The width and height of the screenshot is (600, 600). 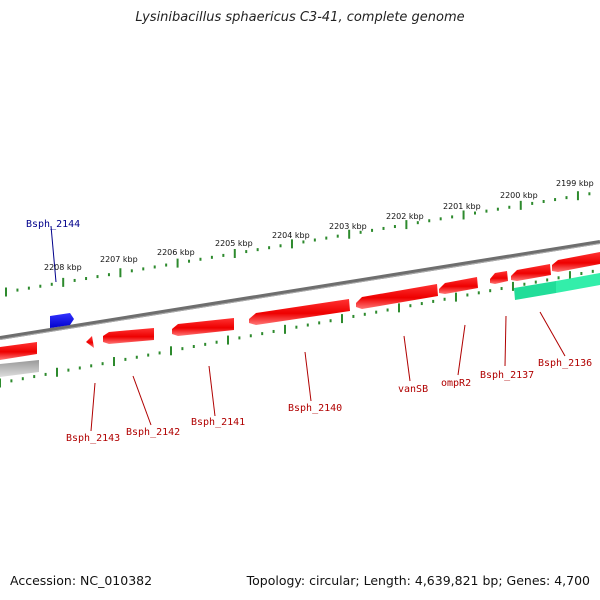 I want to click on ruler-label: 2199 kbp, so click(x=575, y=183).